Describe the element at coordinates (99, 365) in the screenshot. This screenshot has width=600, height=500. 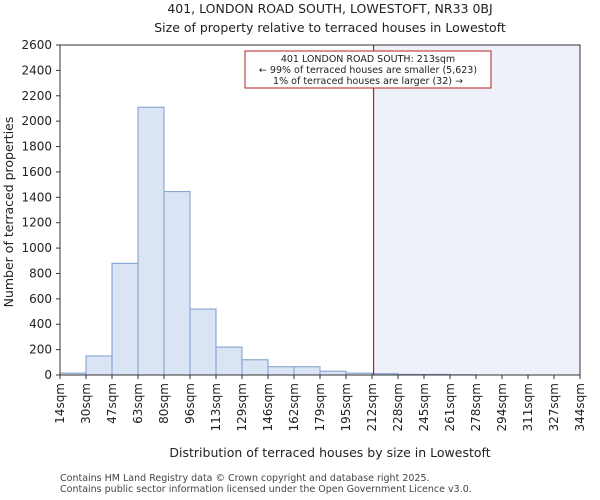
I see `bar-30sqm` at that location.